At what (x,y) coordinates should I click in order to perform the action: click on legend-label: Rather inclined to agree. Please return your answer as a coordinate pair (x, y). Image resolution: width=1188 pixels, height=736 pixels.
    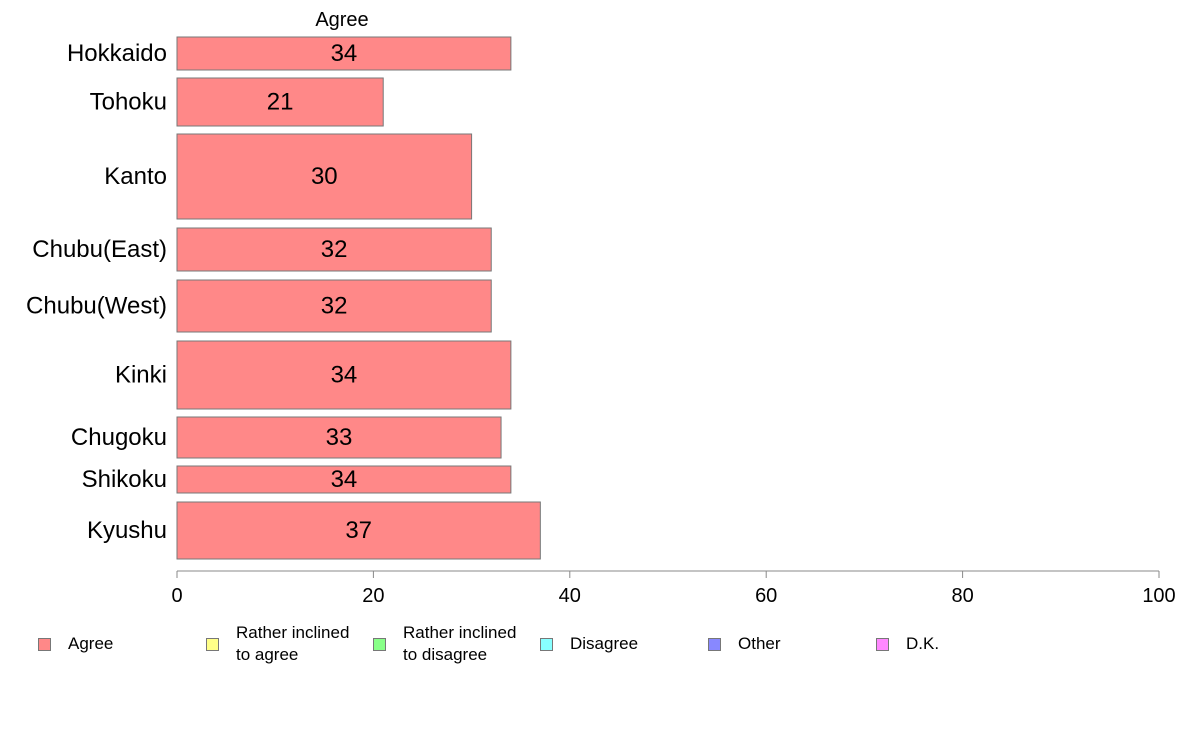
    Looking at the image, I should click on (292, 644).